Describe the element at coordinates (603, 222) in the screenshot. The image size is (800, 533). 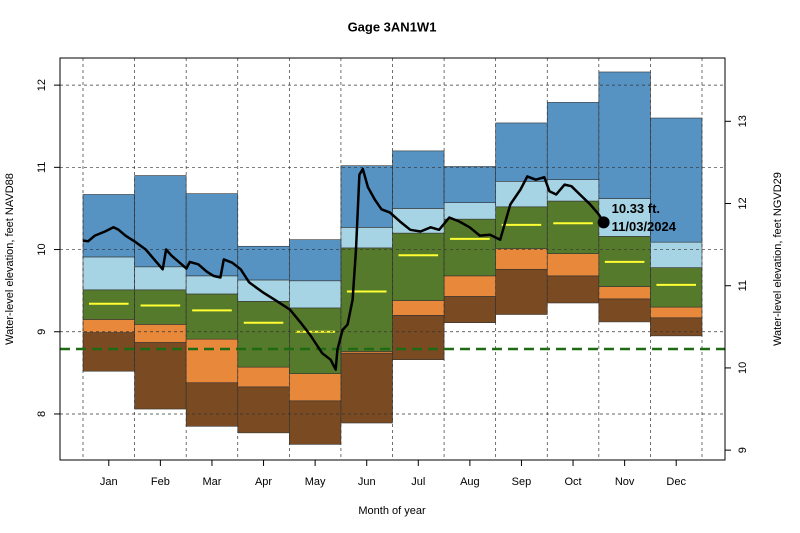
I see `current-point` at that location.